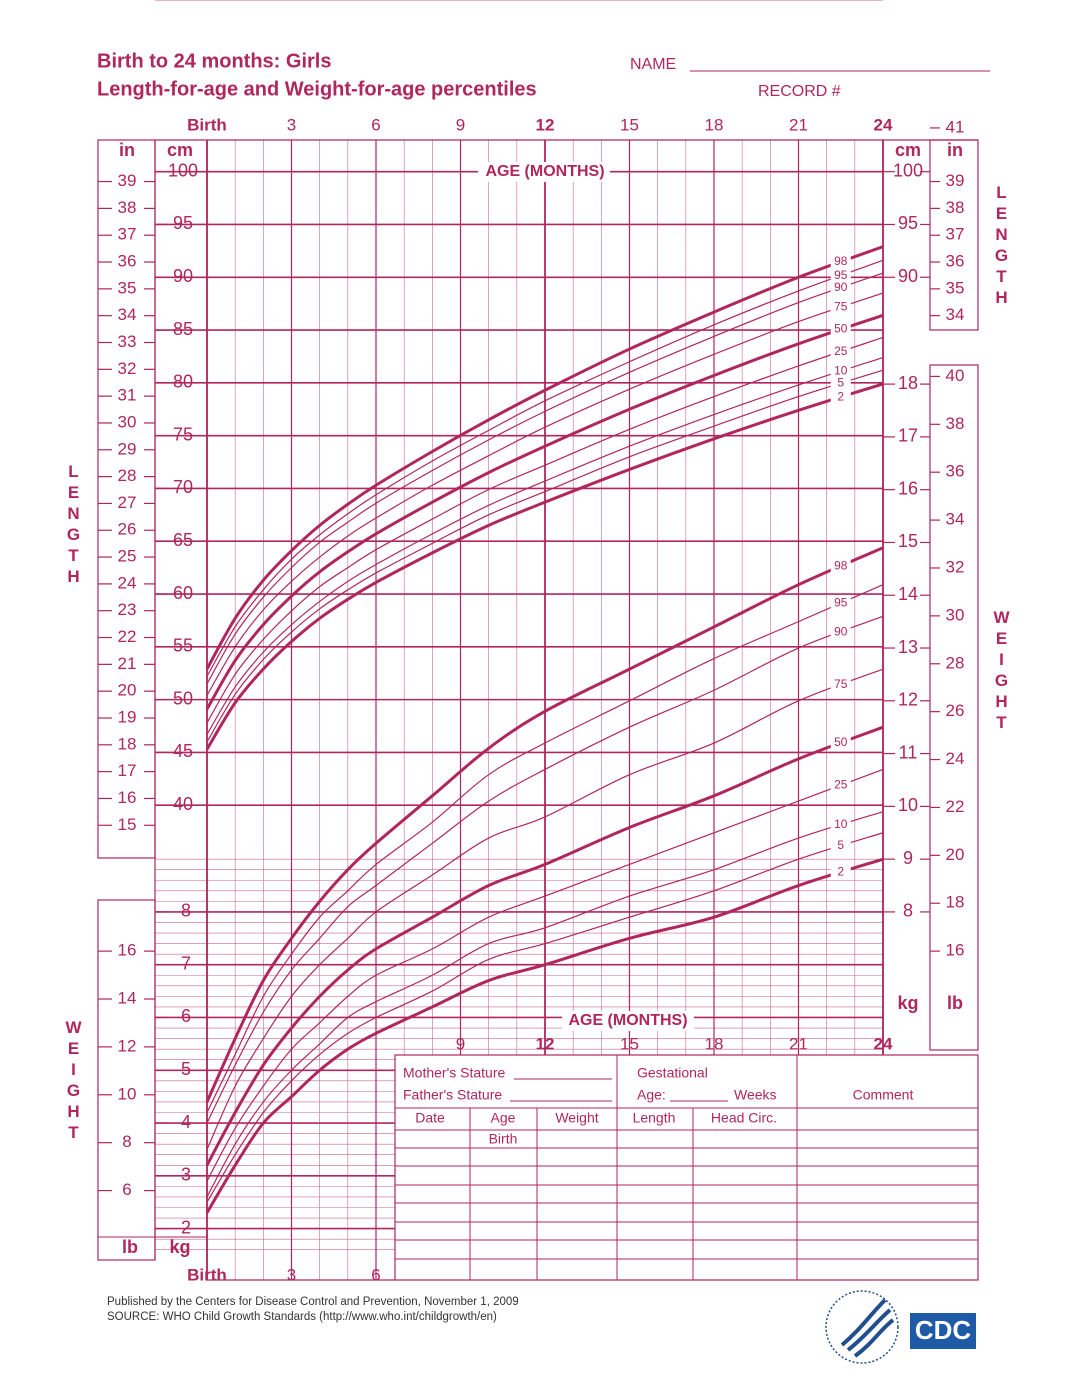 This screenshot has height=1397, width=1080. I want to click on form-cell: Birth, so click(503, 1139).